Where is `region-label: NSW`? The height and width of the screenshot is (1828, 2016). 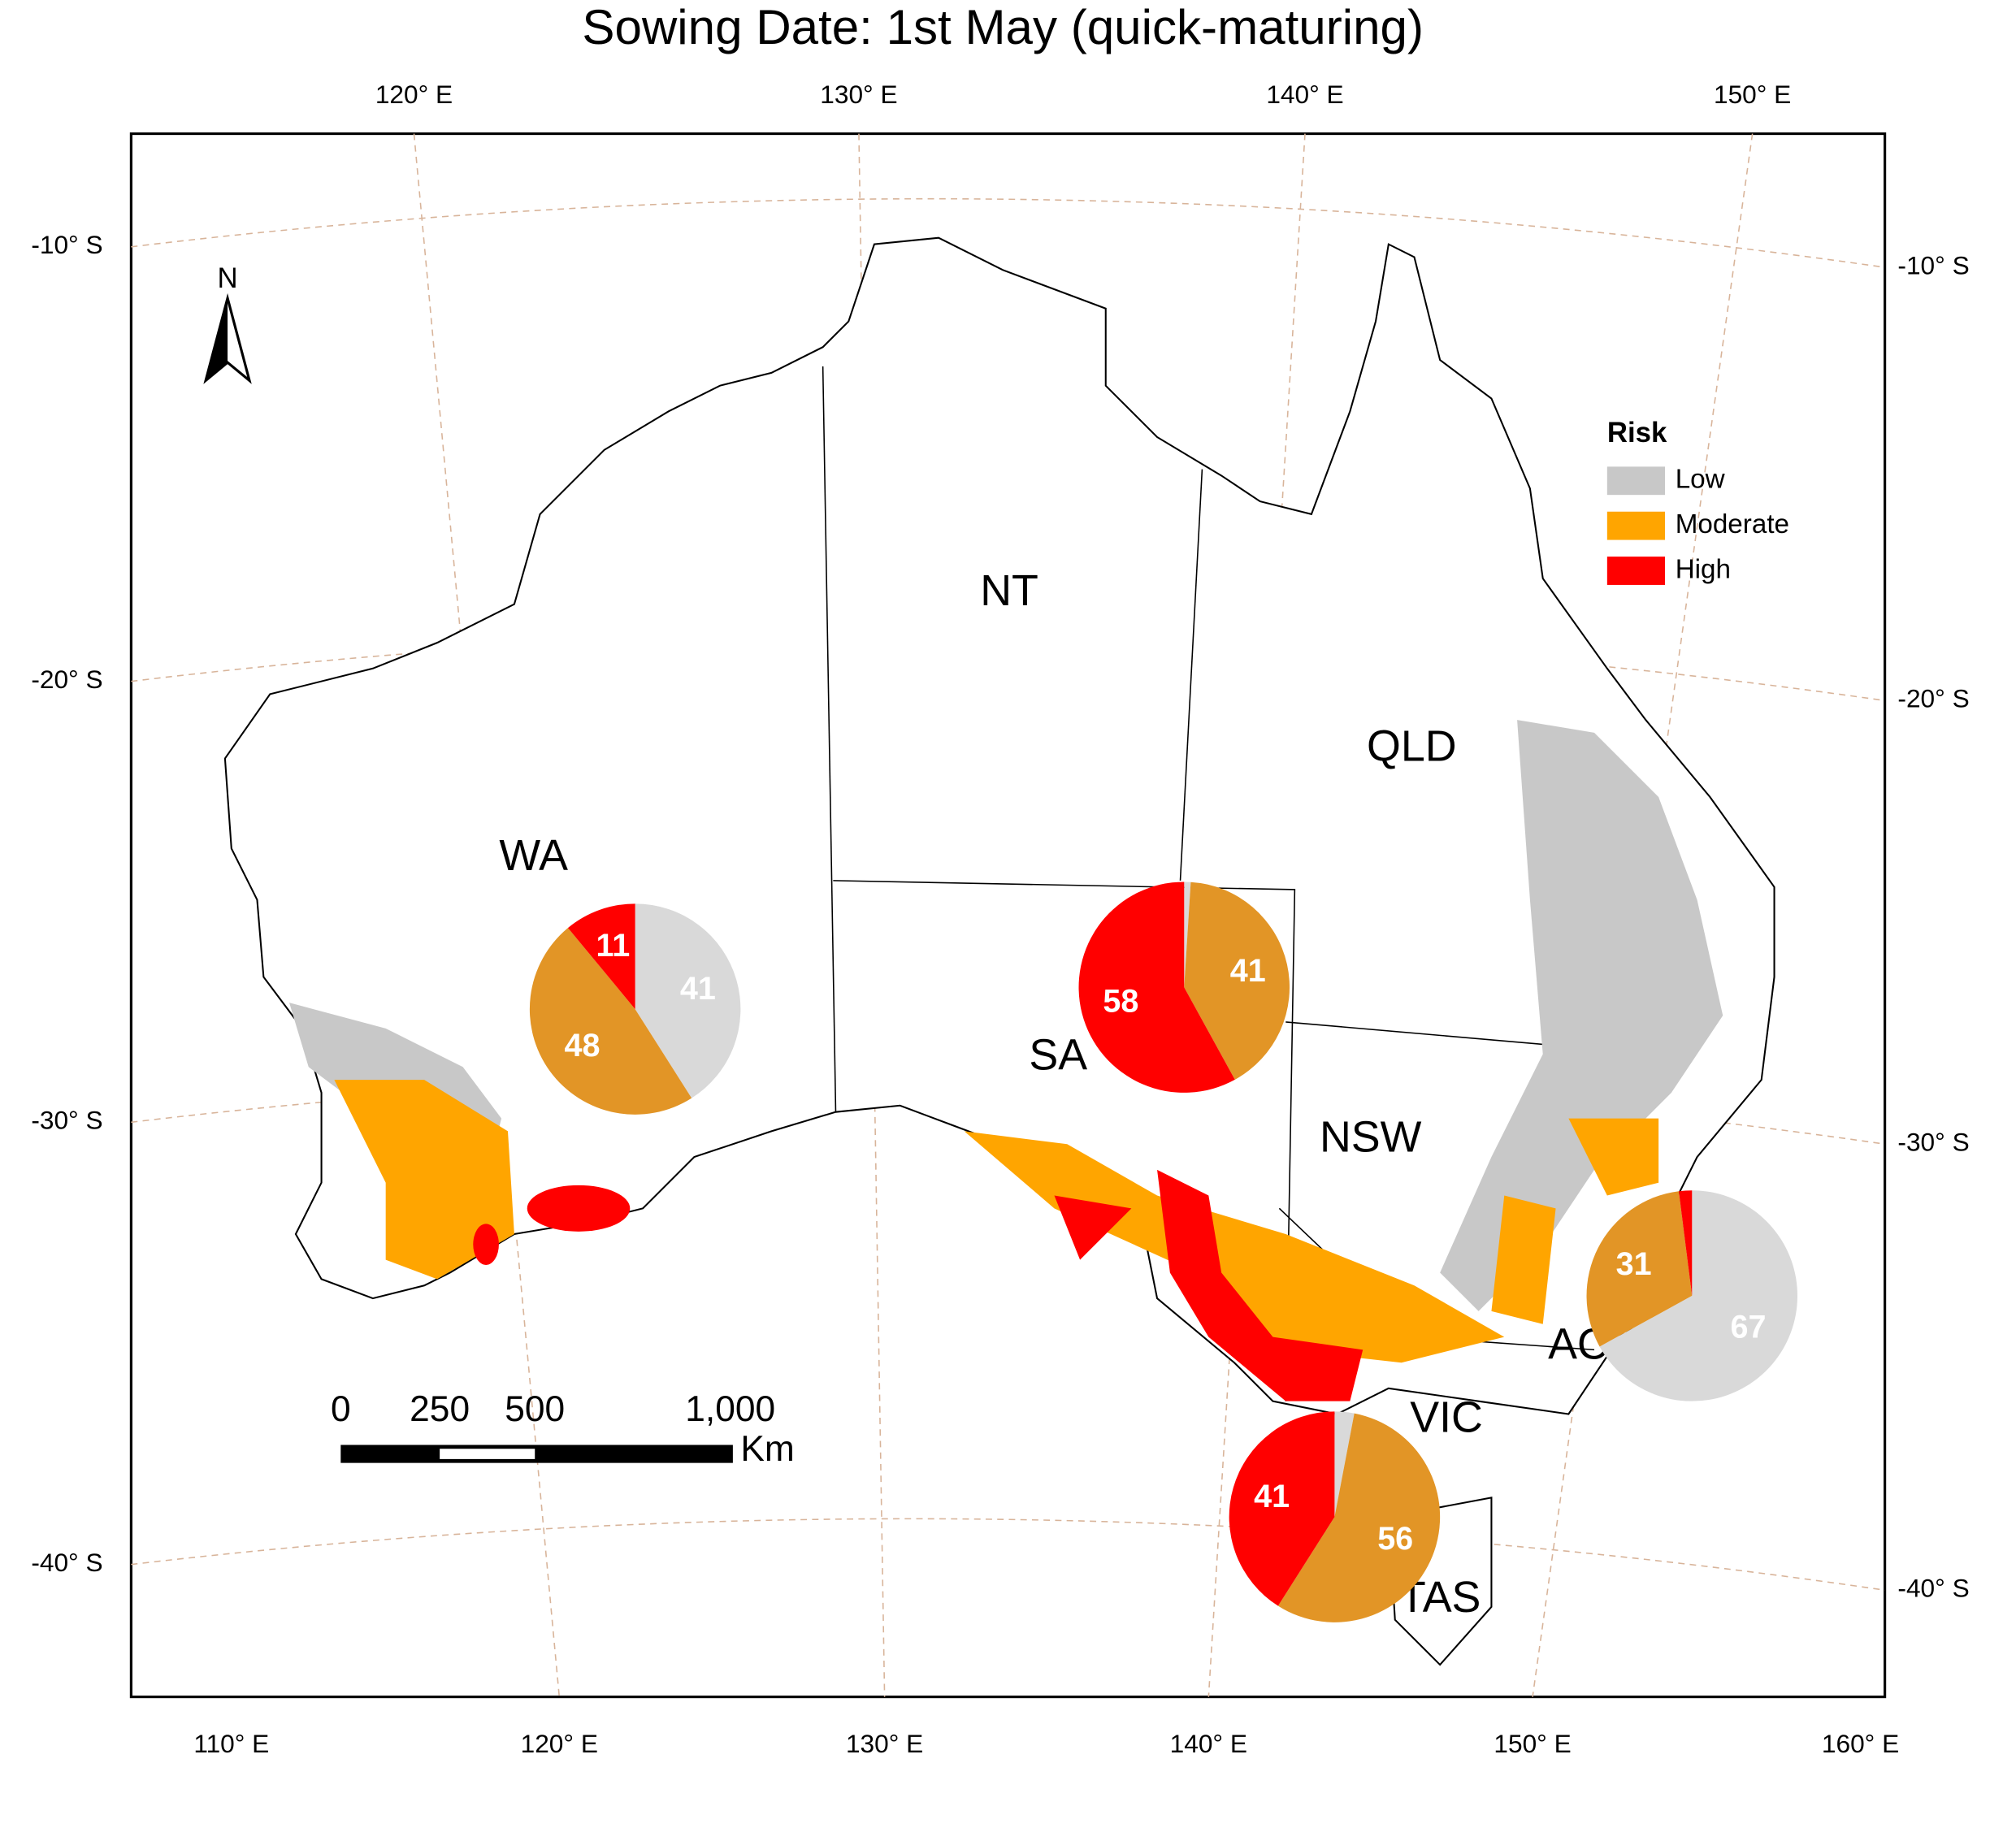
region-label: NSW is located at coordinates (1371, 1137).